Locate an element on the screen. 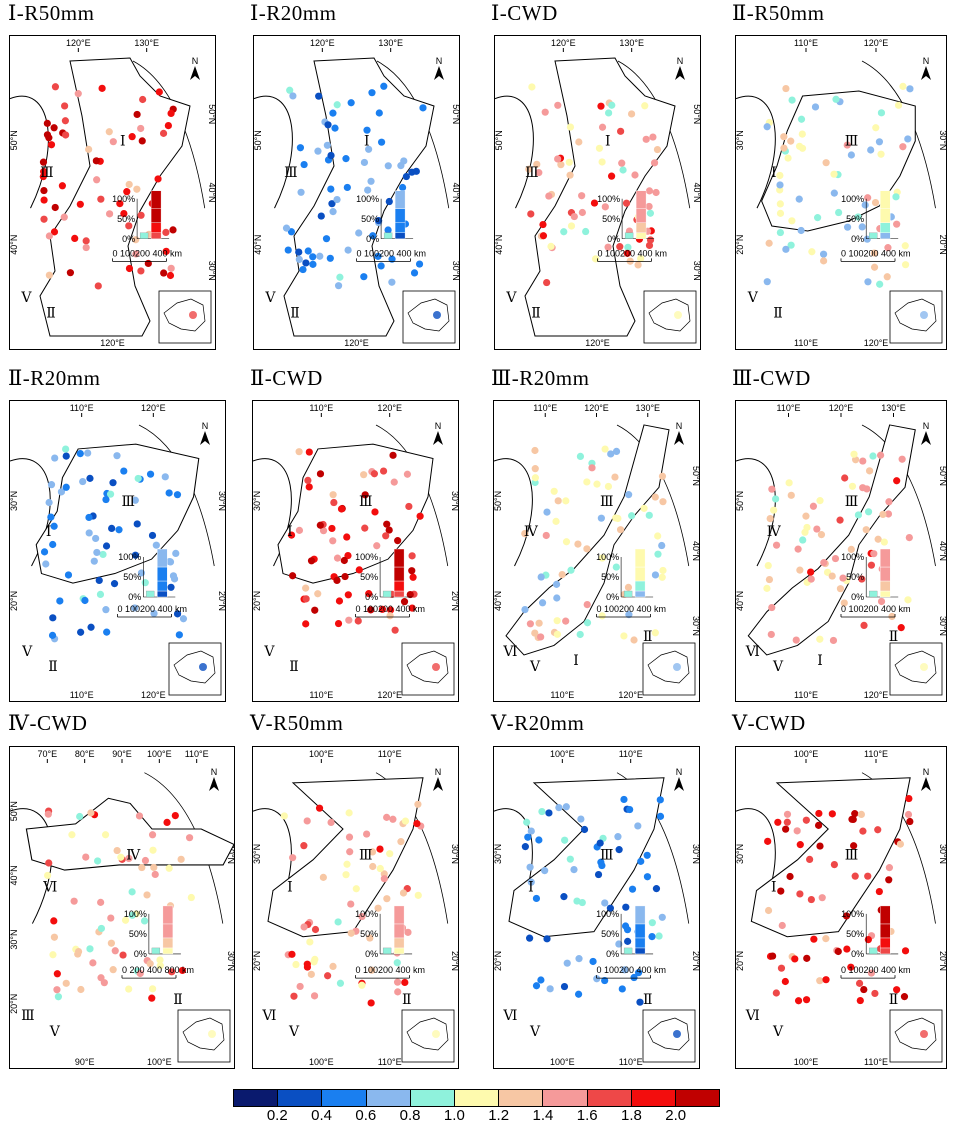 This screenshot has width=955, height=1125. lon-label: 110°E is located at coordinates (321, 408).